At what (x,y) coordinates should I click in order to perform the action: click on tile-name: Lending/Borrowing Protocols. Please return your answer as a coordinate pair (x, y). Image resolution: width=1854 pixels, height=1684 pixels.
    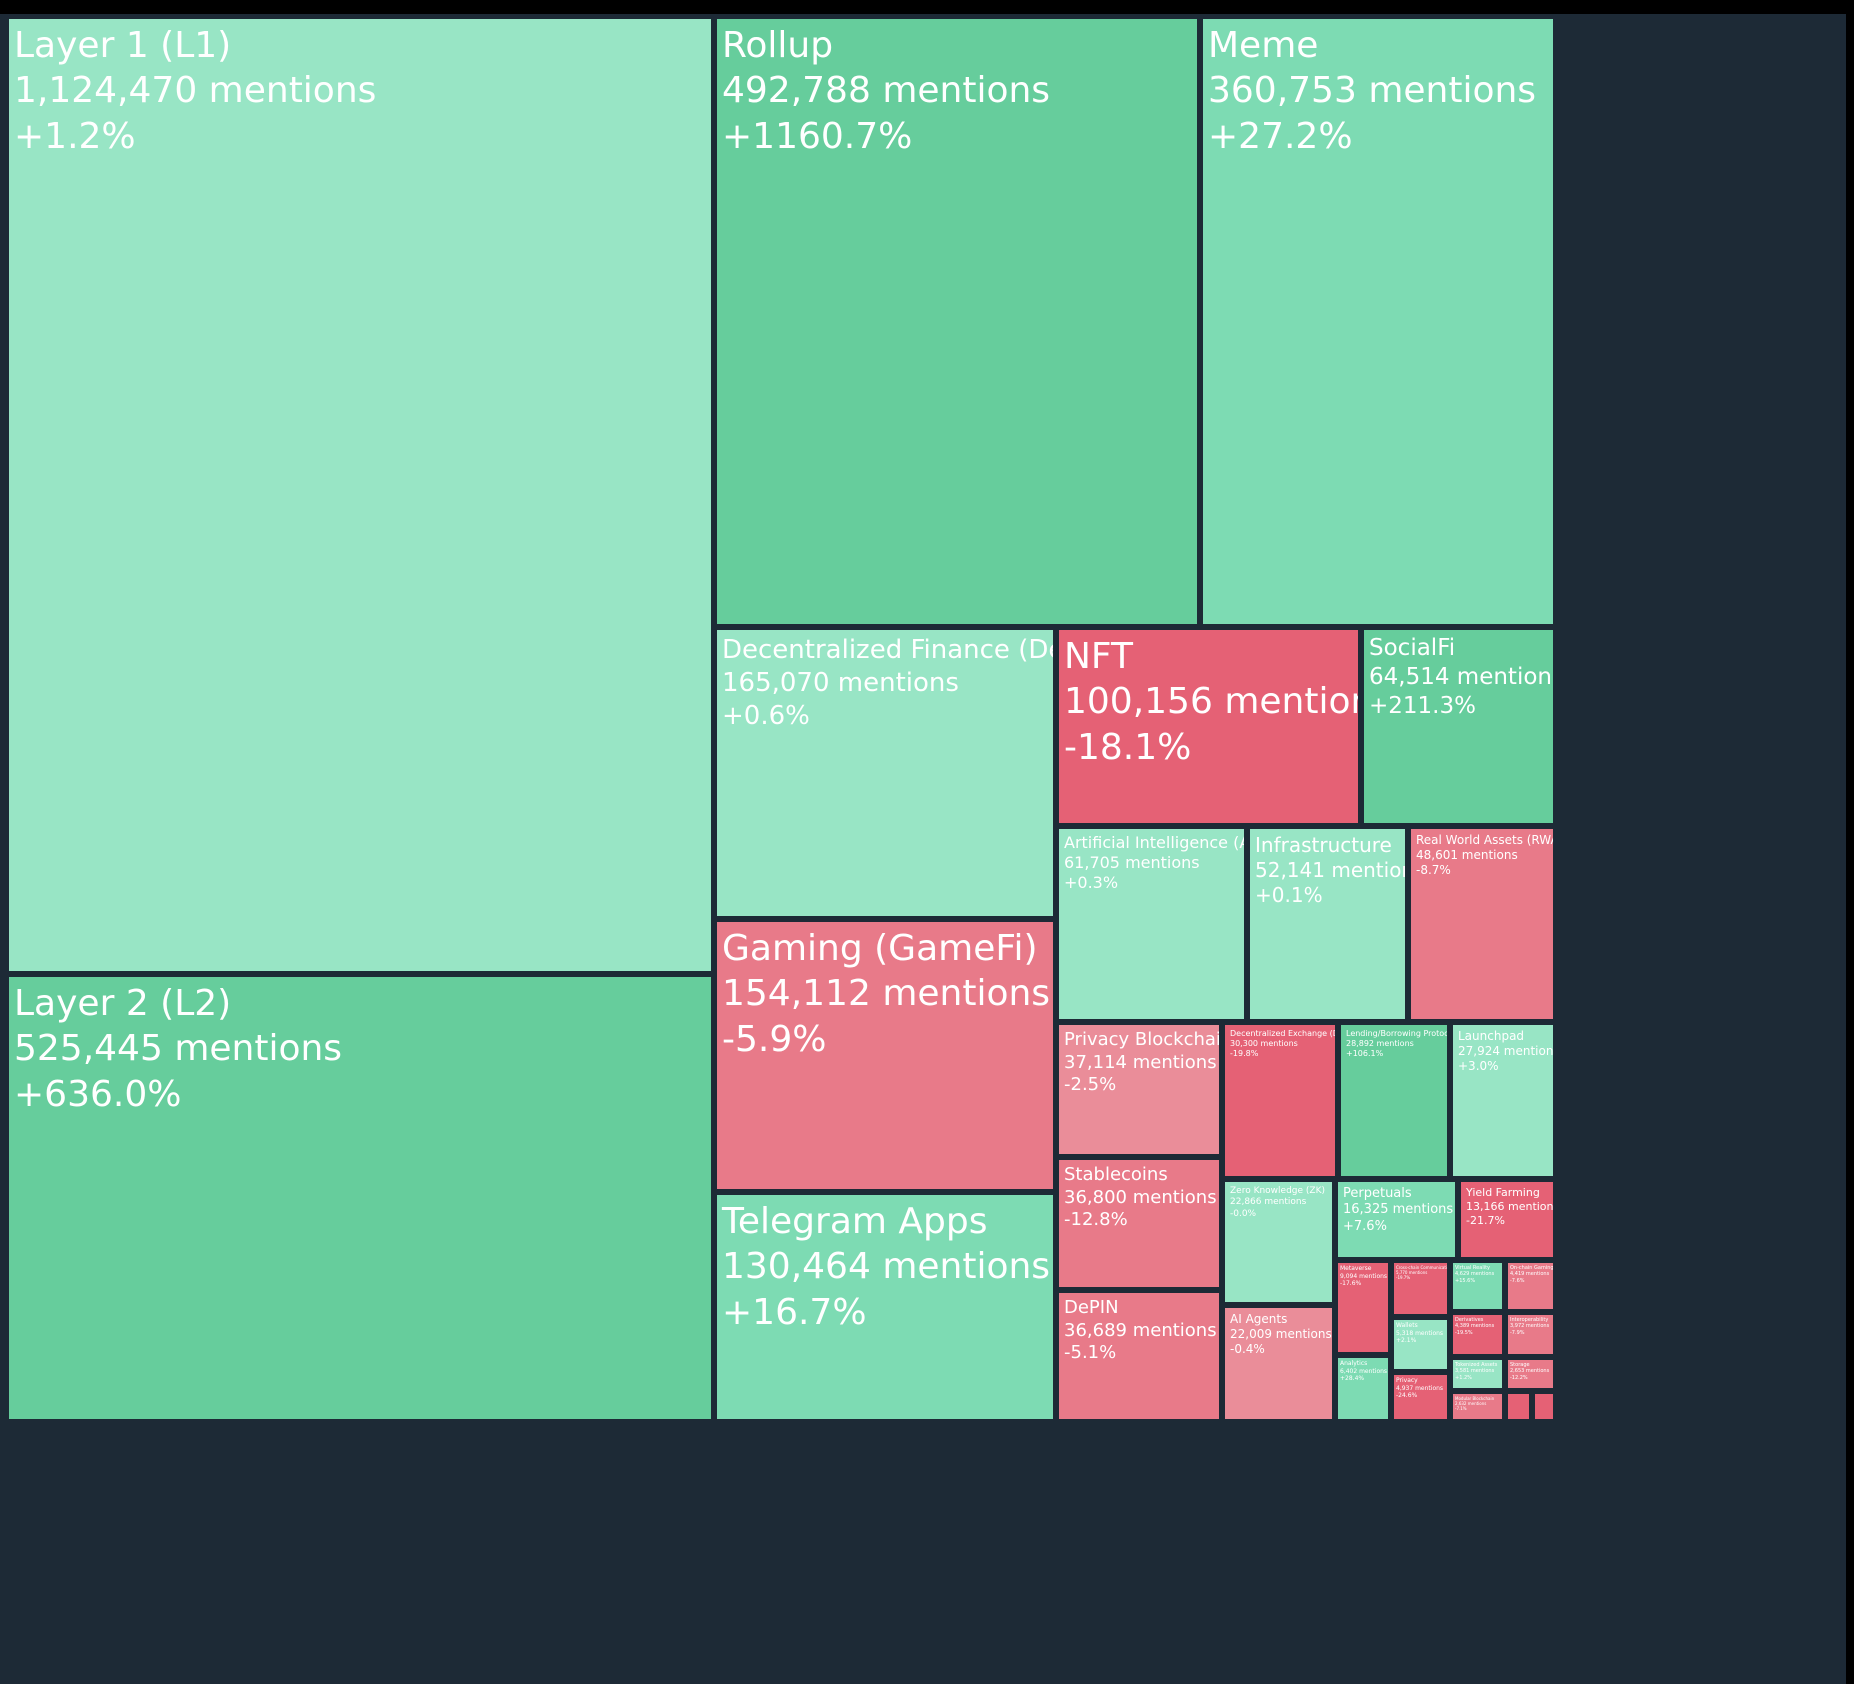
    Looking at the image, I should click on (1398, 1033).